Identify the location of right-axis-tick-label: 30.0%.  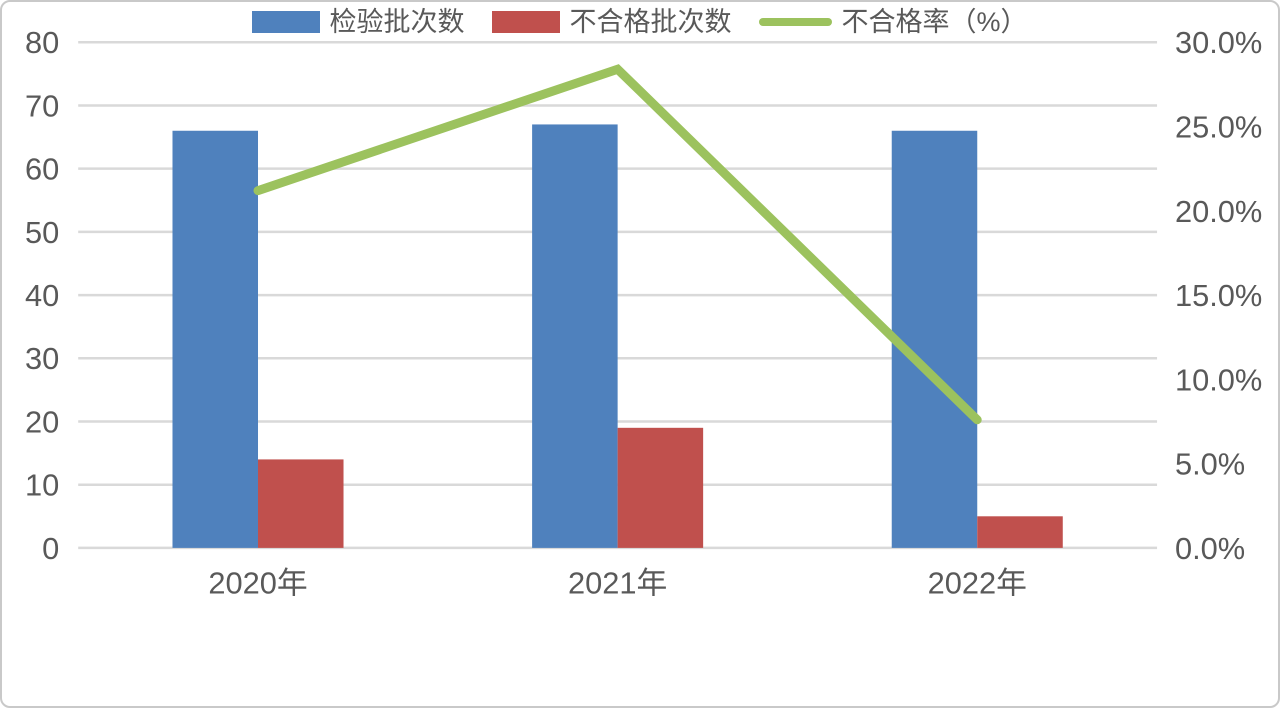
(1218, 42).